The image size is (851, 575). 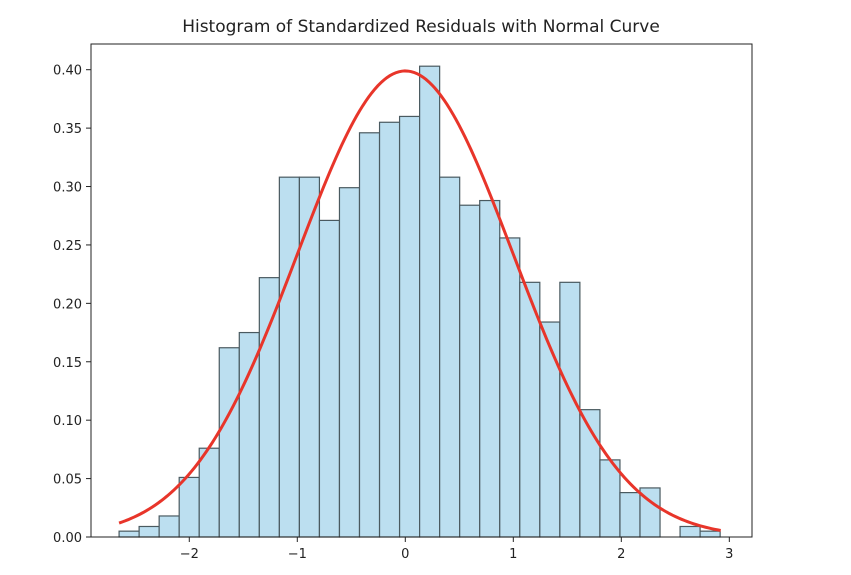 What do you see at coordinates (405, 554) in the screenshot?
I see `x-tick-label: 0` at bounding box center [405, 554].